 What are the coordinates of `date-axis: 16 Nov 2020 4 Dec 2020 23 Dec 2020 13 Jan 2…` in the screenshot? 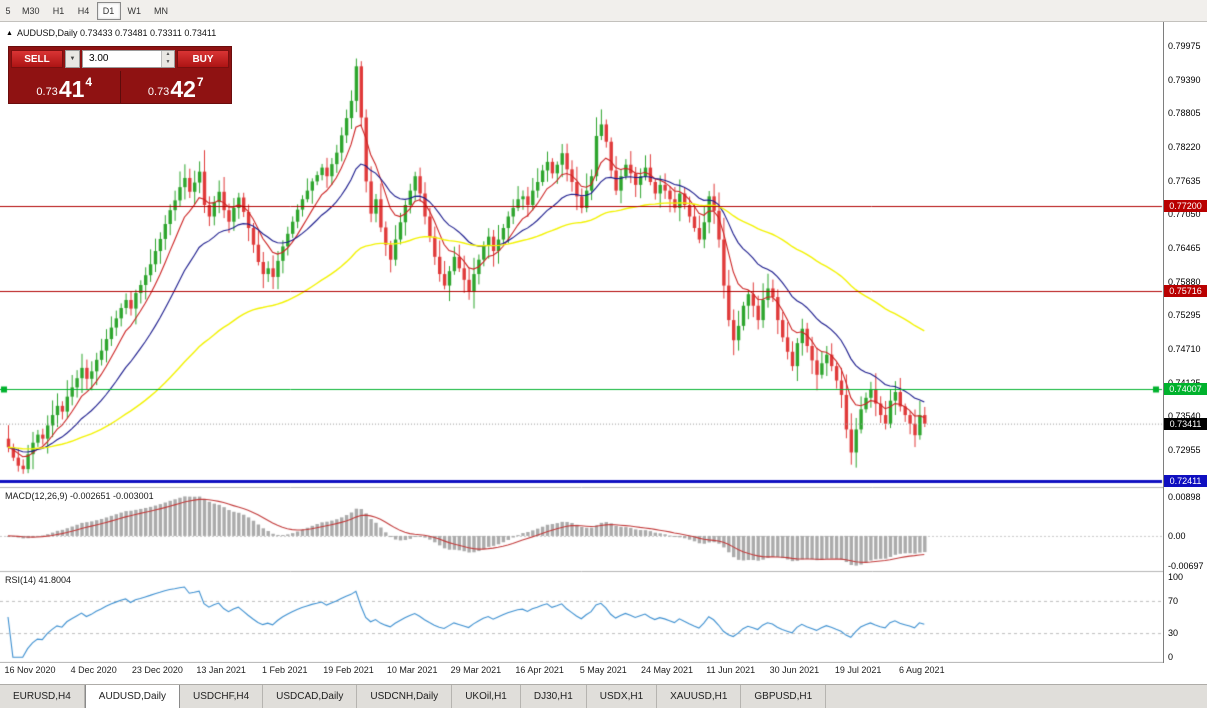 It's located at (581, 671).